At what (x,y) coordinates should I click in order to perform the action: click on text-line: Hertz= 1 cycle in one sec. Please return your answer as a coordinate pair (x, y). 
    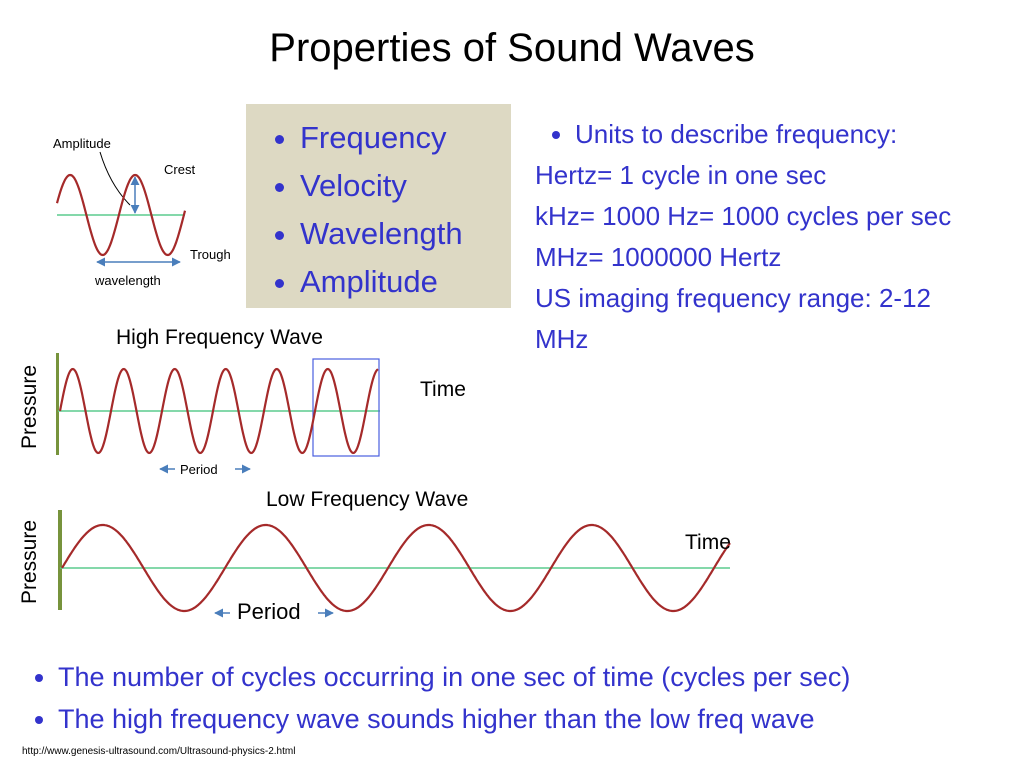
    Looking at the image, I should click on (681, 175).